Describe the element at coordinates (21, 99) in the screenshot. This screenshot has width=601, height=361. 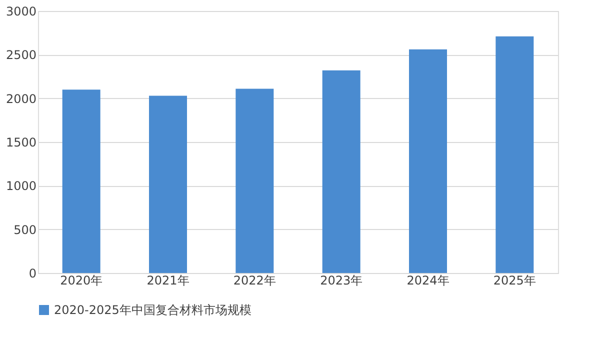
I see `y-tick-label: 2000` at that location.